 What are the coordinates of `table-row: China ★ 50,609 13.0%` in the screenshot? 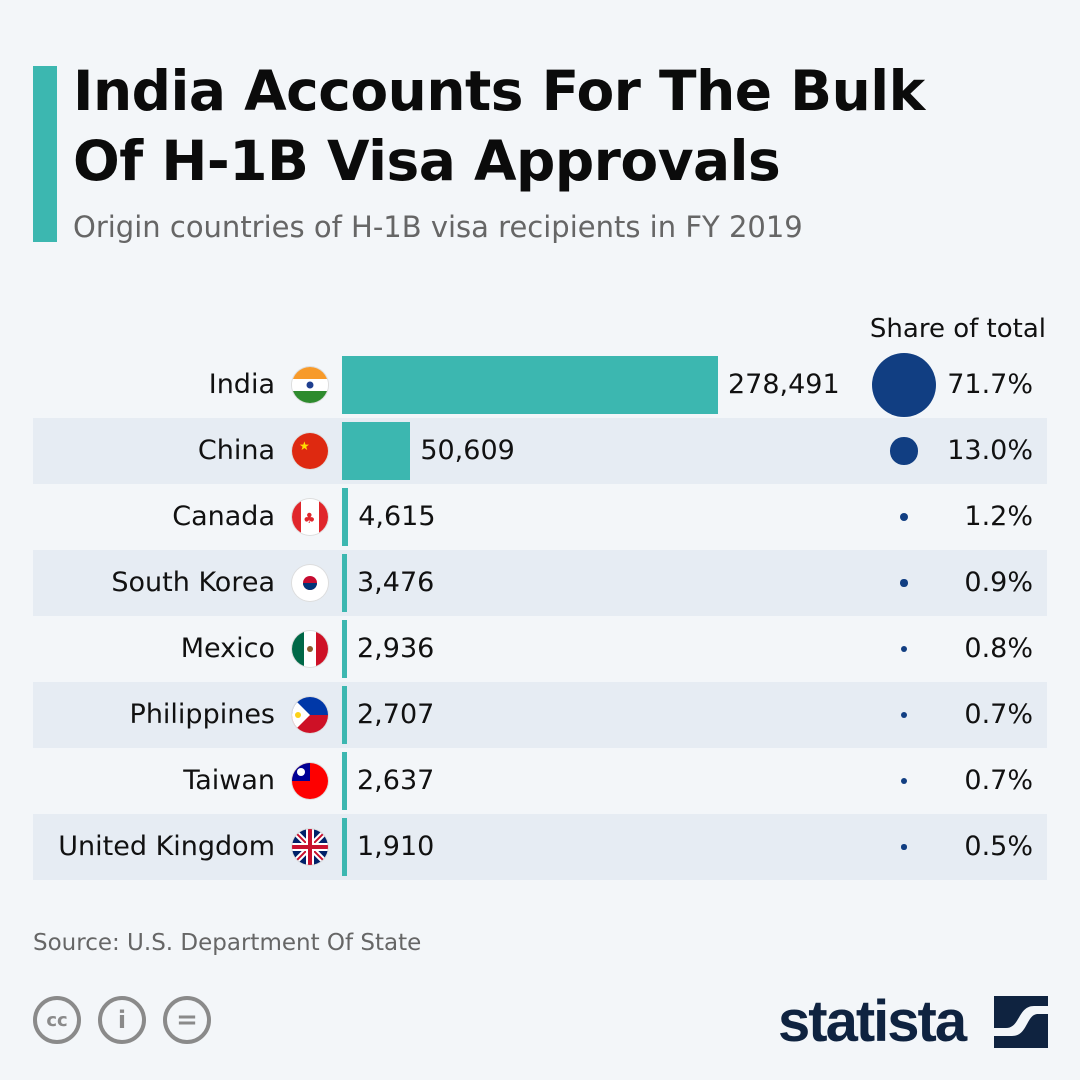 It's located at (540, 451).